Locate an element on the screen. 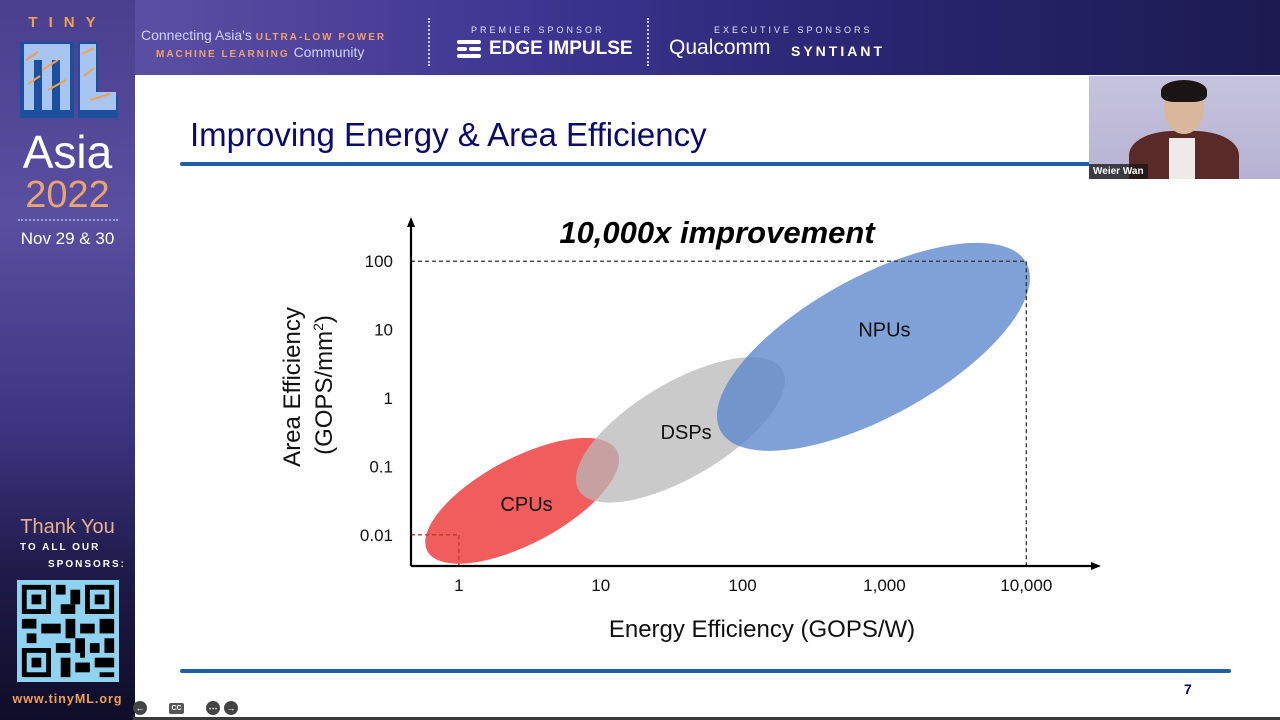 The image size is (1280, 720). slide-title: Improving Energy & Area Efficiency is located at coordinates (448, 134).